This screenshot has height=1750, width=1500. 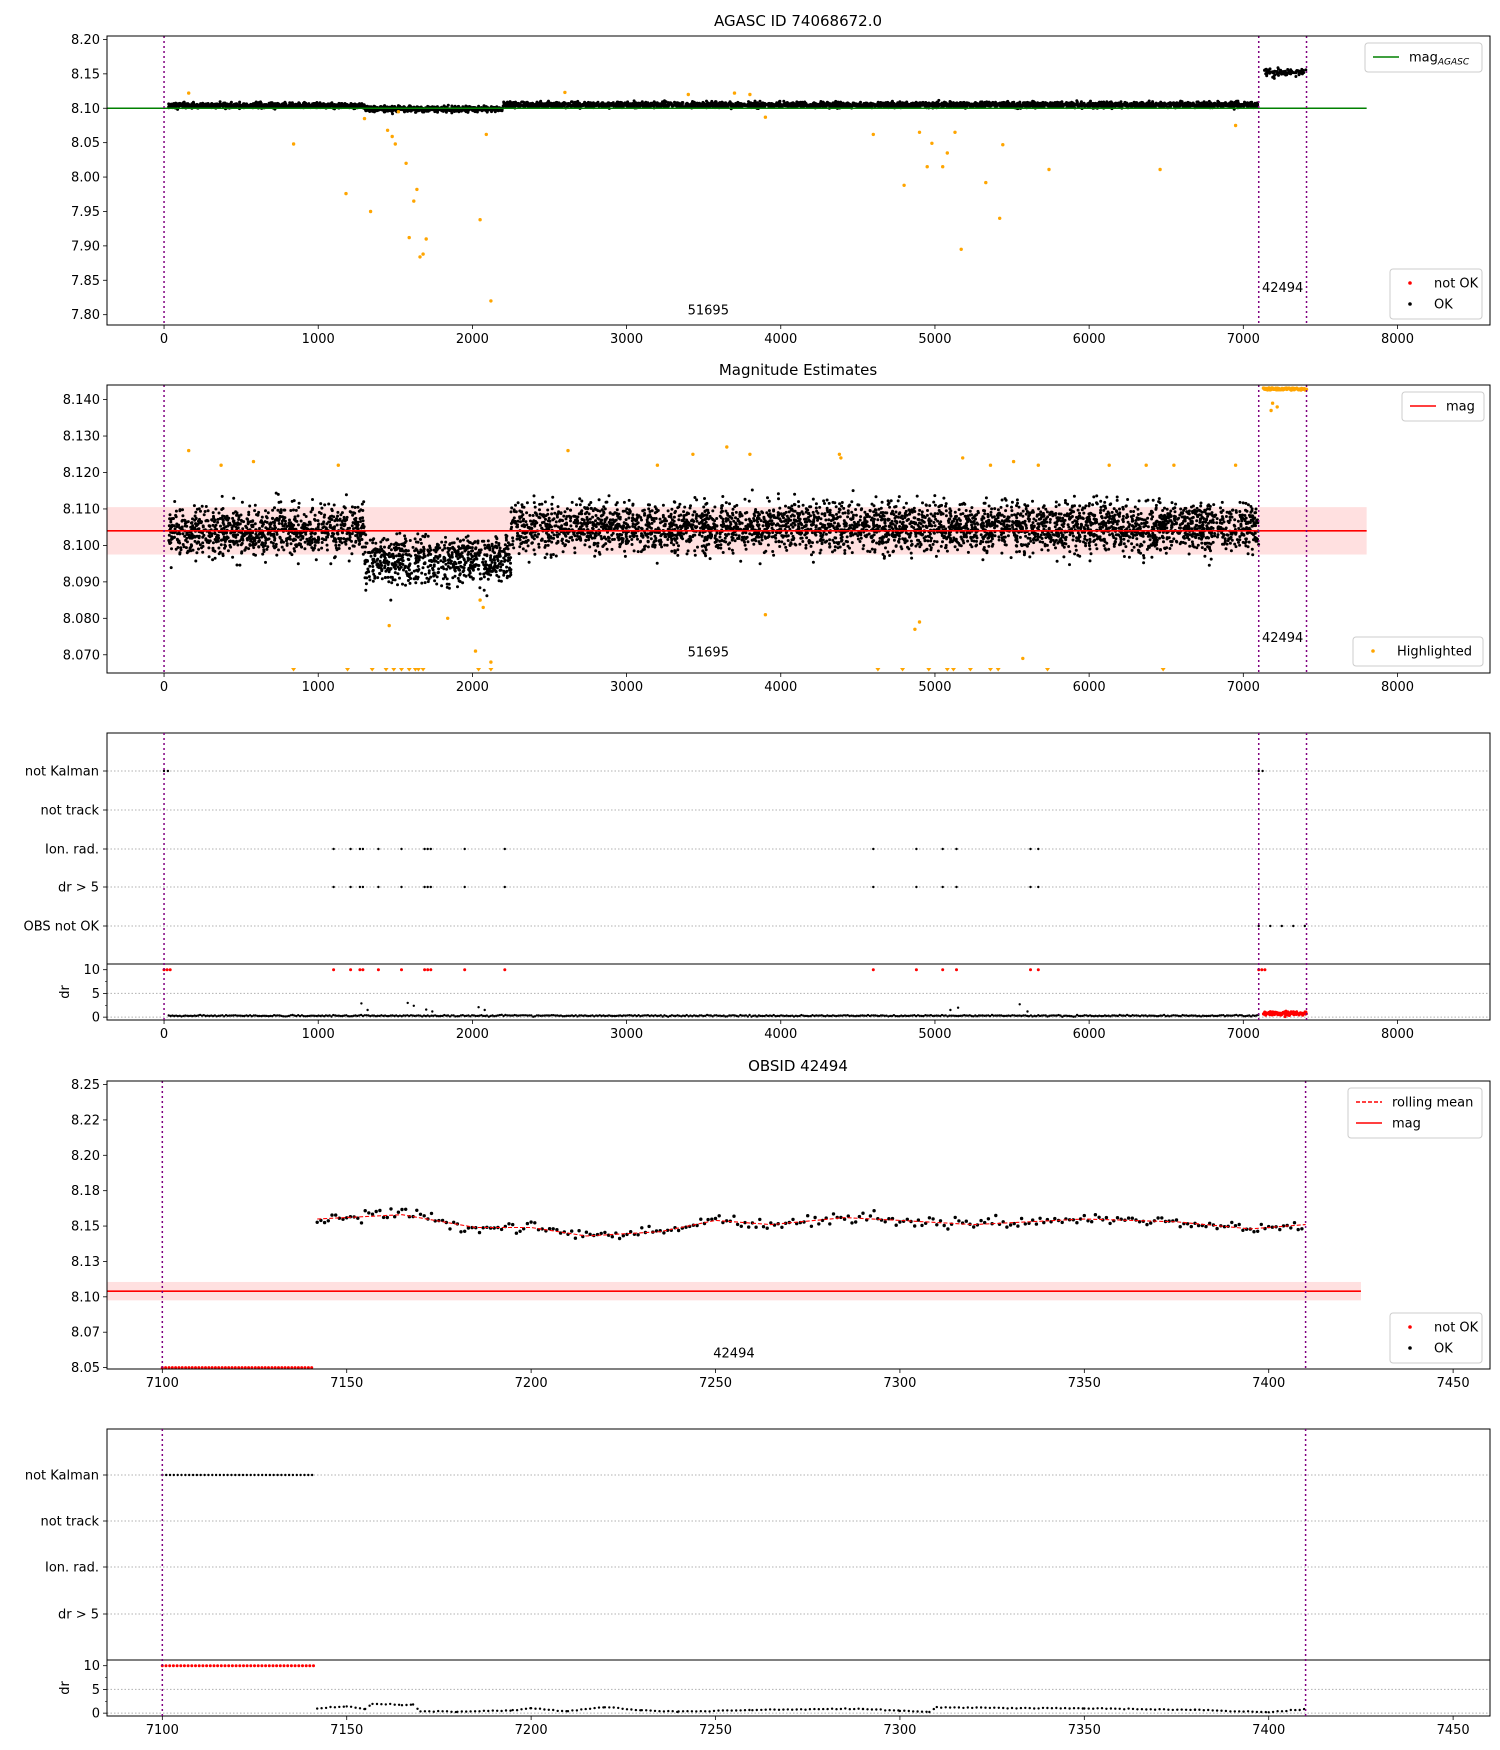 I want to click on p2-xtick-label: 5000, so click(x=934, y=687).